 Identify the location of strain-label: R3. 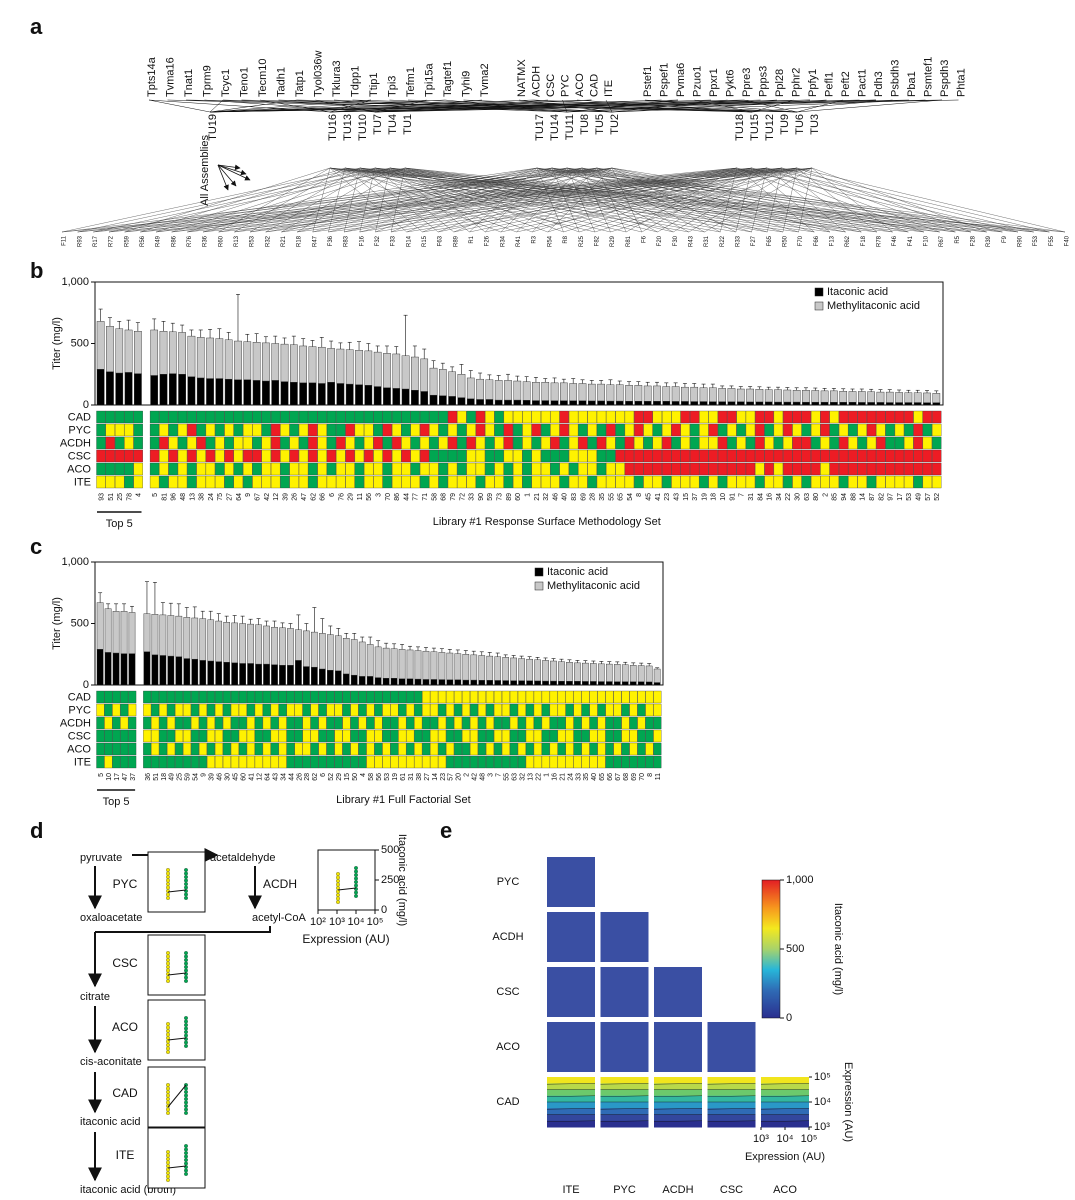
(535, 239).